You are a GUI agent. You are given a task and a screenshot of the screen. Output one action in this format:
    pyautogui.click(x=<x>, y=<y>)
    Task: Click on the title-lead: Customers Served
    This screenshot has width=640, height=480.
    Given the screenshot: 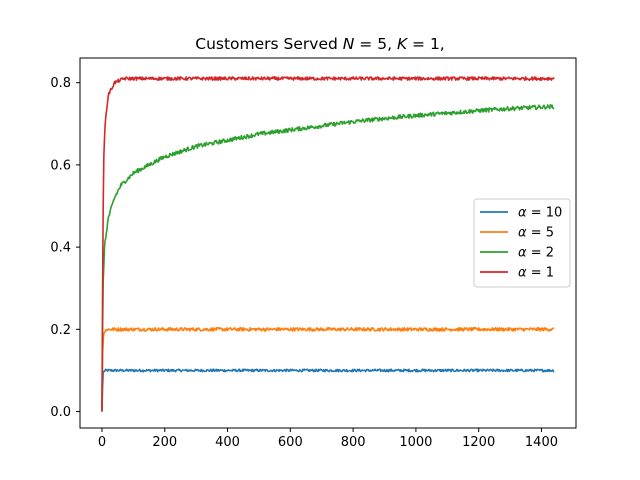 What is the action you would take?
    pyautogui.click(x=269, y=44)
    